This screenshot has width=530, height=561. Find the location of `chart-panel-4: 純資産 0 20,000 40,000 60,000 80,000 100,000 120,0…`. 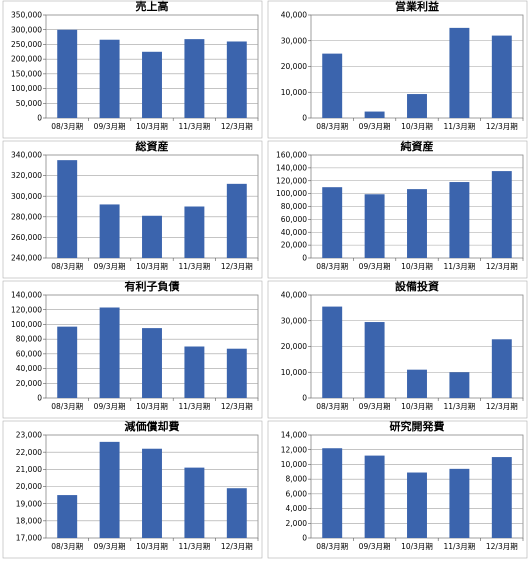

chart-panel-4: 純資産 0 20,000 40,000 60,000 80,000 100,000 120,0… is located at coordinates (397, 209).